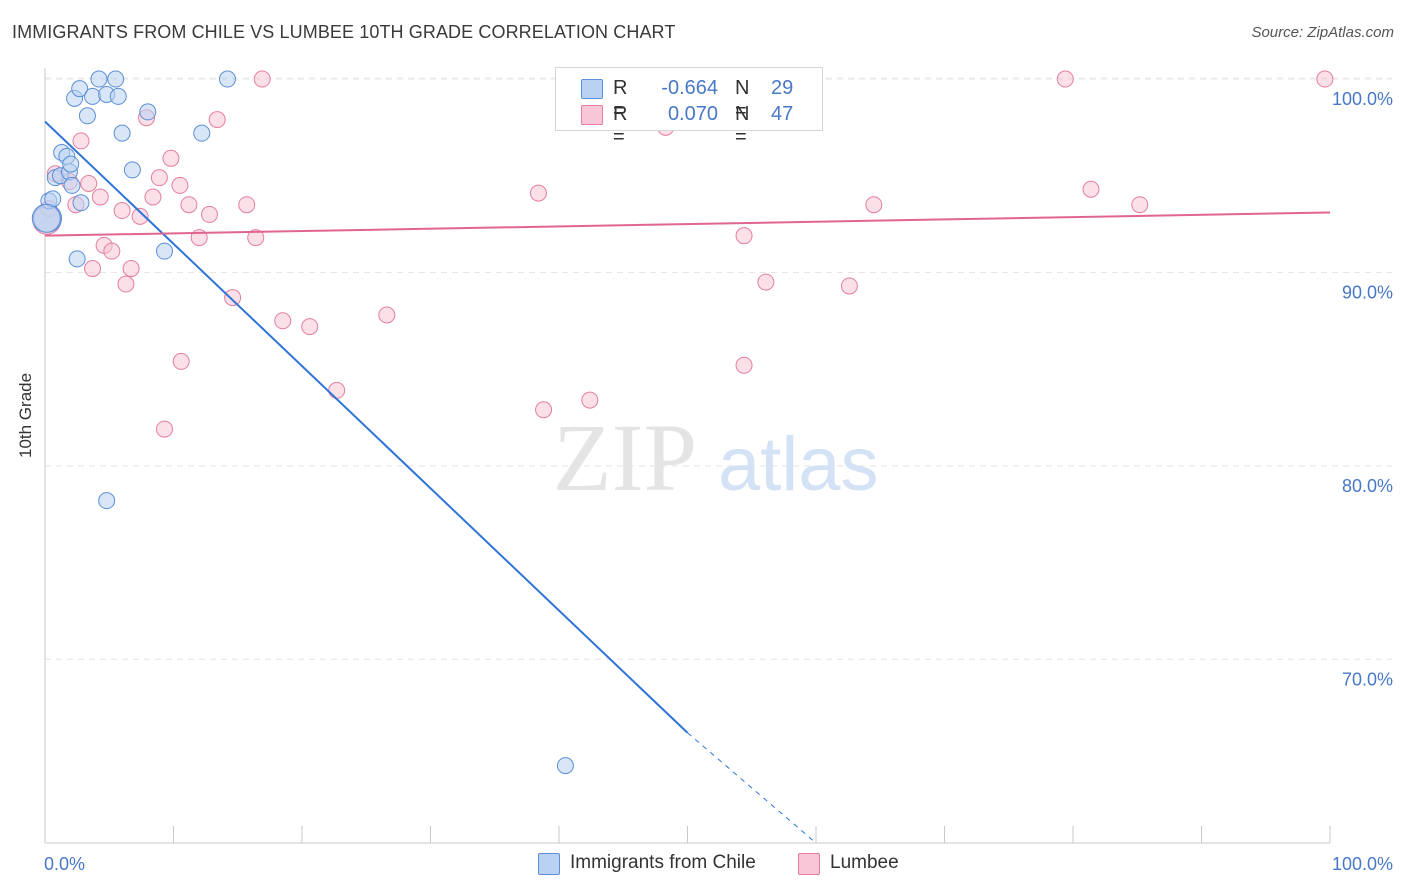  What do you see at coordinates (692, 114) in the screenshot?
I see `legend-r-value: 0.070` at bounding box center [692, 114].